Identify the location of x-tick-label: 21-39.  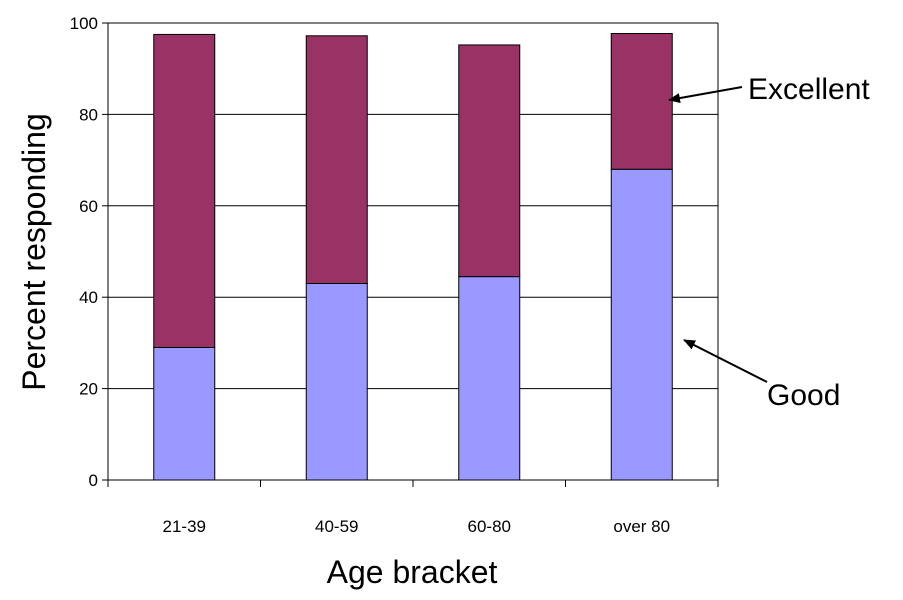
(184, 526).